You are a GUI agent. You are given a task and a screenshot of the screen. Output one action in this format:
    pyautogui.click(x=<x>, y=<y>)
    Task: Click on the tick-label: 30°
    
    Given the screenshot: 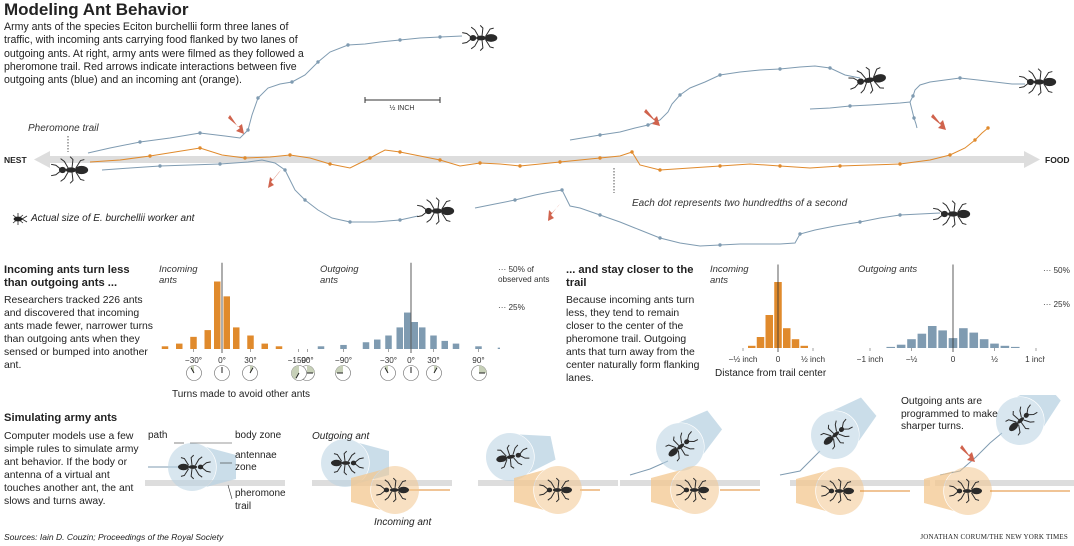 What is the action you would take?
    pyautogui.click(x=250, y=360)
    